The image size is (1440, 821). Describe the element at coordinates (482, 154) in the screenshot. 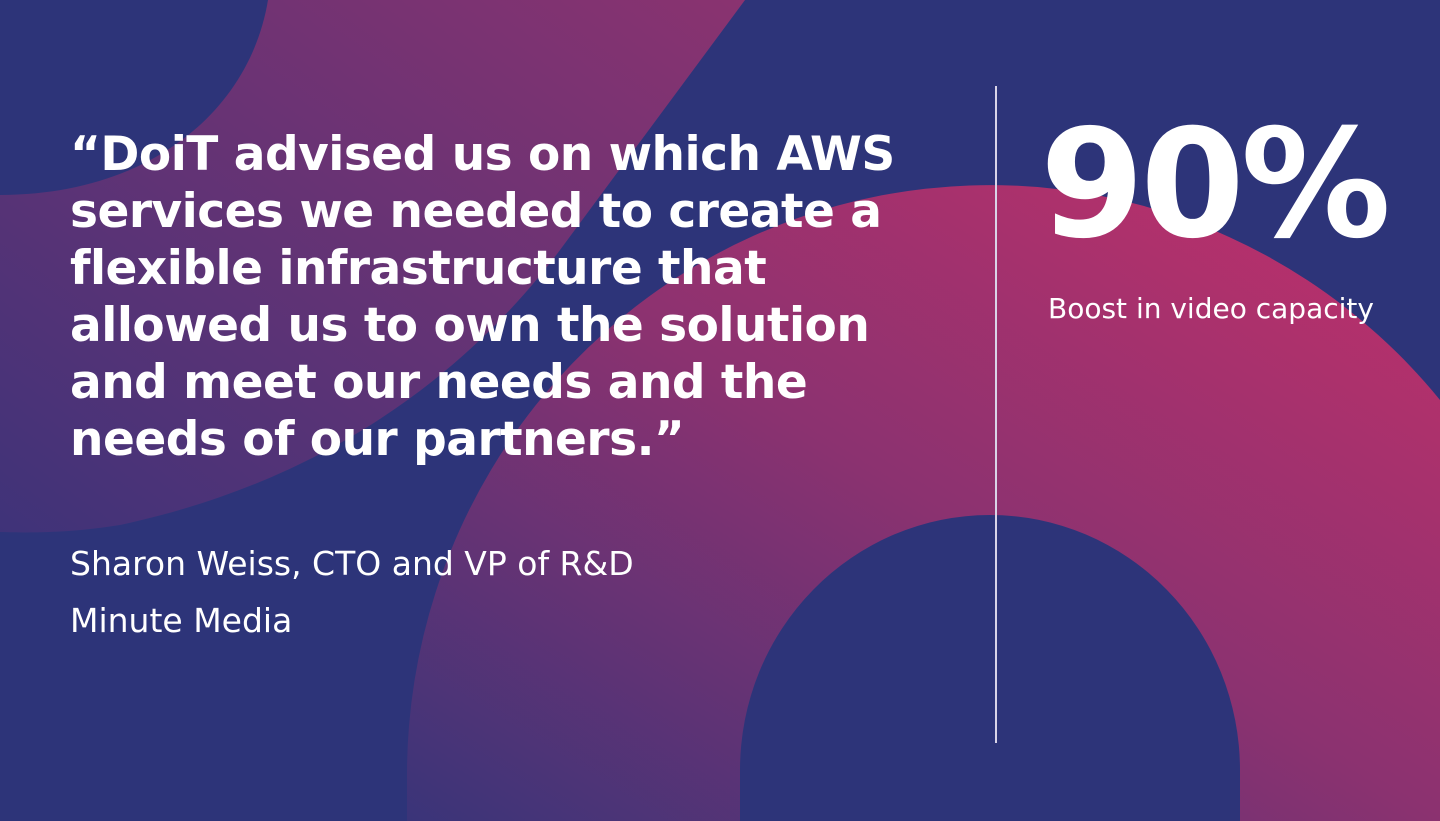

I see `quote-line: “DoiT advised us on which AWS` at that location.